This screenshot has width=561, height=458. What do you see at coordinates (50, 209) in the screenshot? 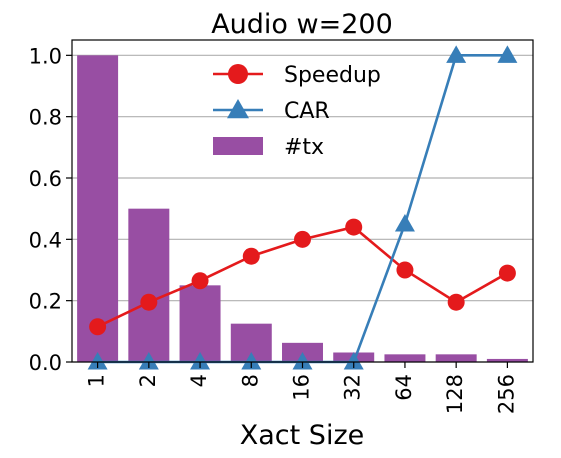
I see `y-axis: 0.0 0.2 0.4 0.6 0.8 1.0` at bounding box center [50, 209].